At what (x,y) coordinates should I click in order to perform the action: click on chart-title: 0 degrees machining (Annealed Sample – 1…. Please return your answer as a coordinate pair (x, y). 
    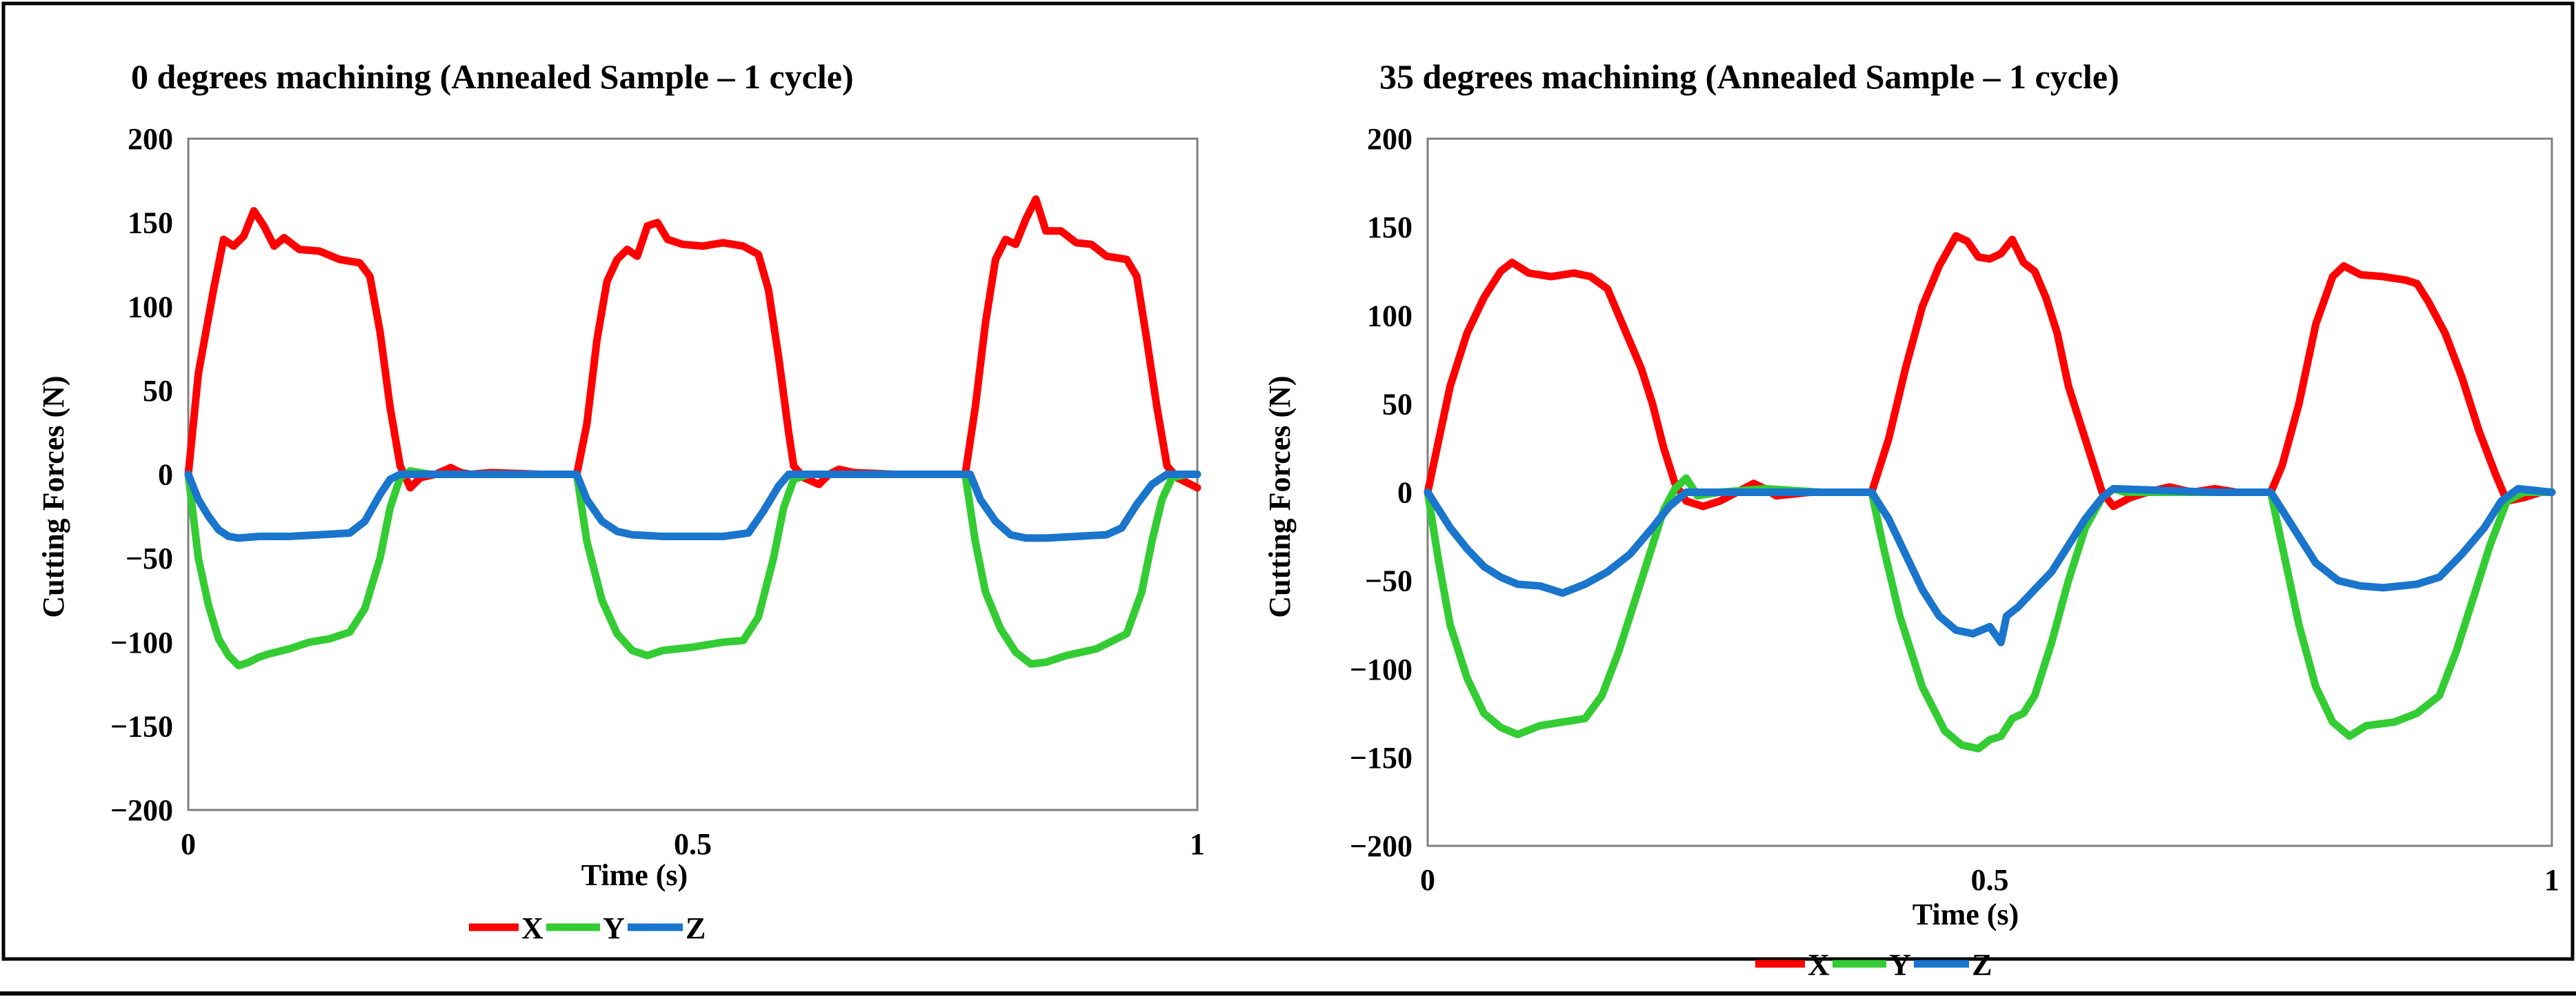
    Looking at the image, I should click on (492, 76).